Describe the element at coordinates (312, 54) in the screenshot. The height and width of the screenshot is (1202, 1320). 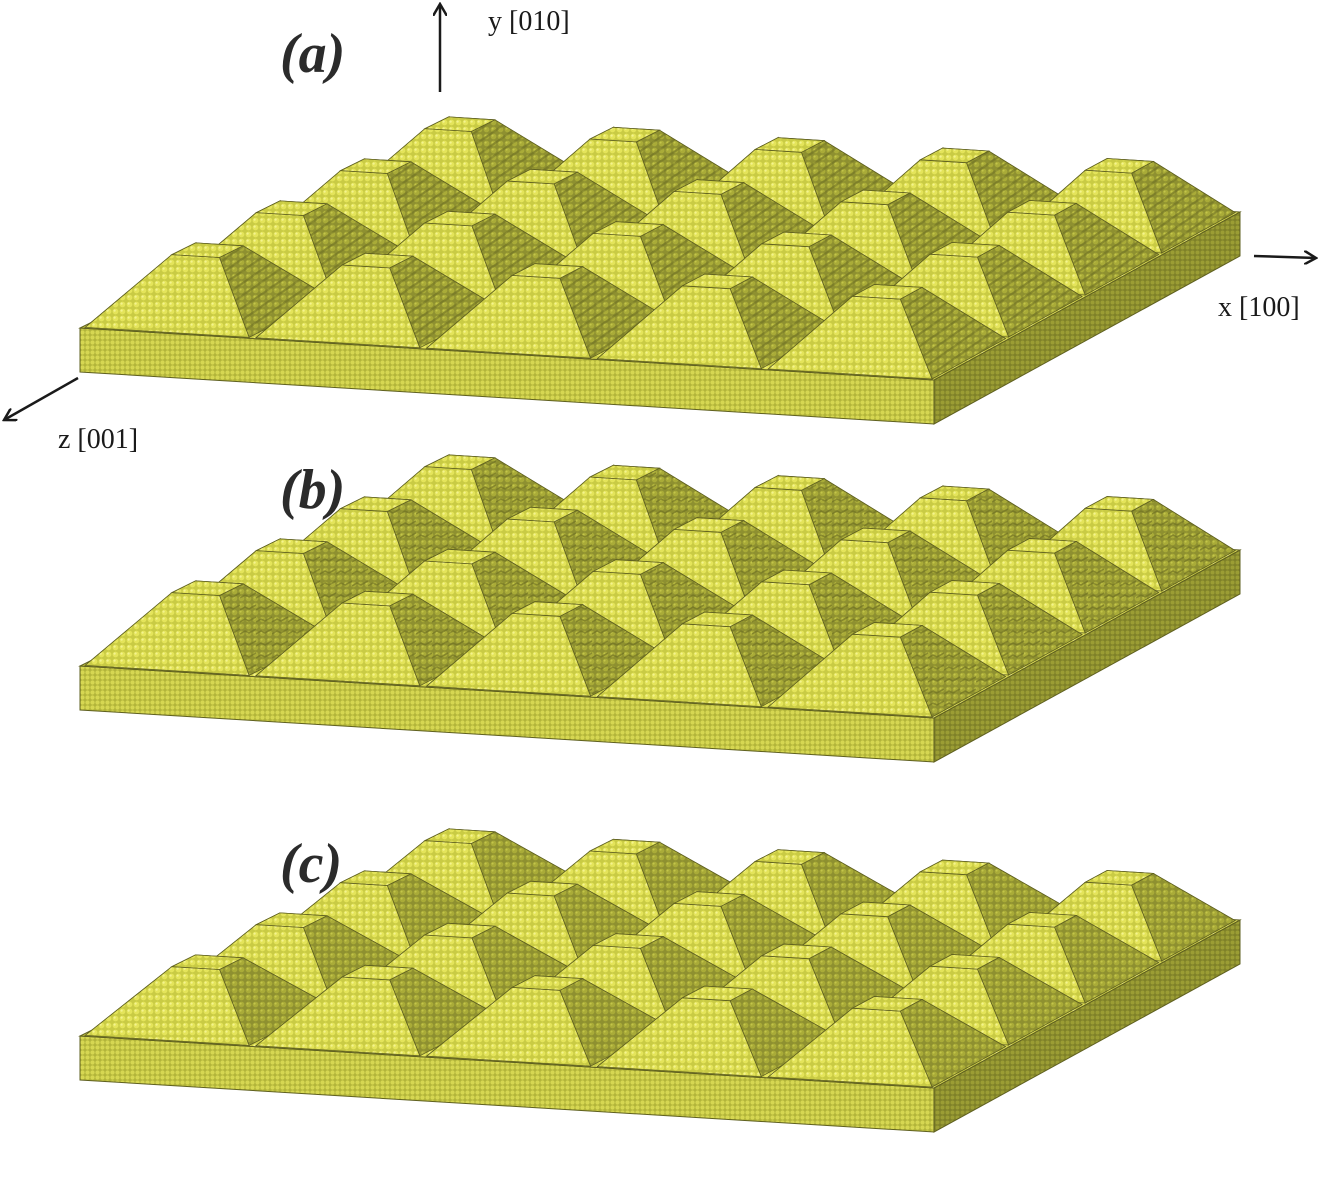
I see `panel-label-a: (a)` at that location.